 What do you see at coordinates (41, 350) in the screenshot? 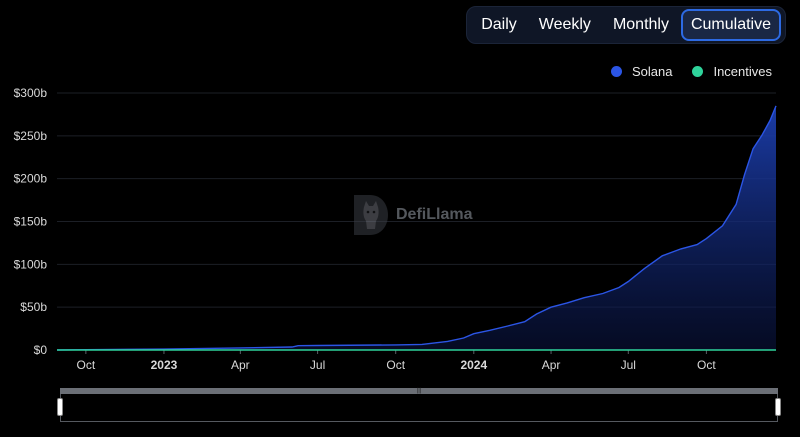
I see `y-tick-label: $0` at bounding box center [41, 350].